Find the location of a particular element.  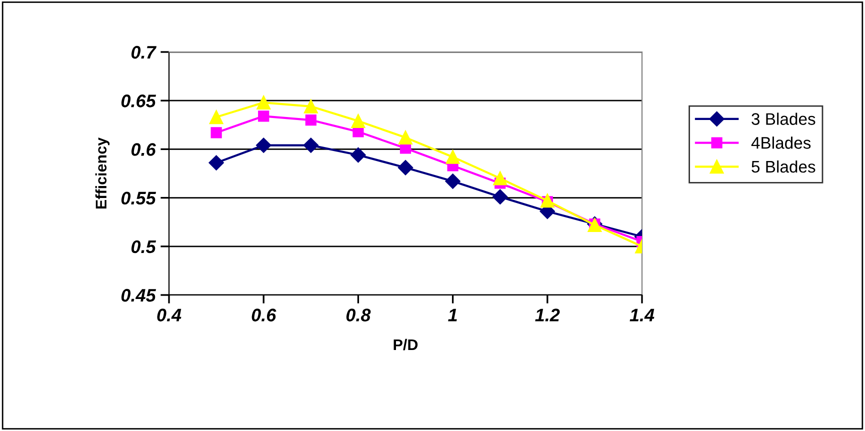

x-axis-title: P/D is located at coordinates (406, 344).